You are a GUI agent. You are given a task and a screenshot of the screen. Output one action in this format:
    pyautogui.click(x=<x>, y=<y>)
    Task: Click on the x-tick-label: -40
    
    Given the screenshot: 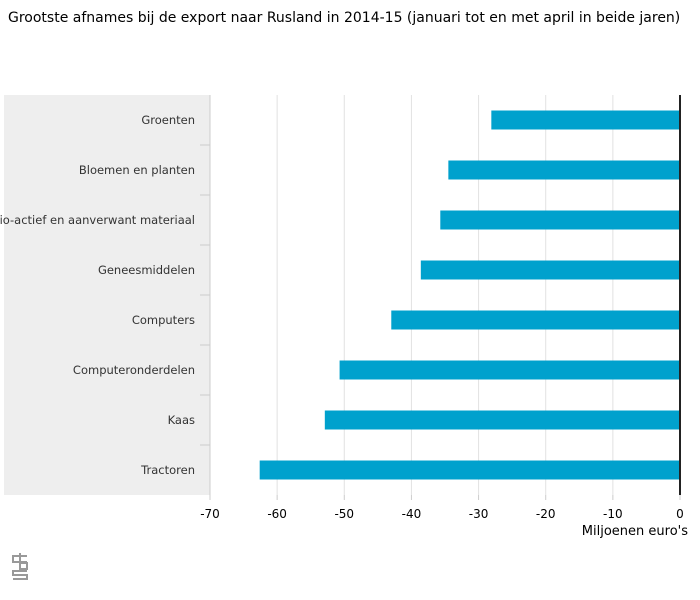 What is the action you would take?
    pyautogui.click(x=412, y=514)
    